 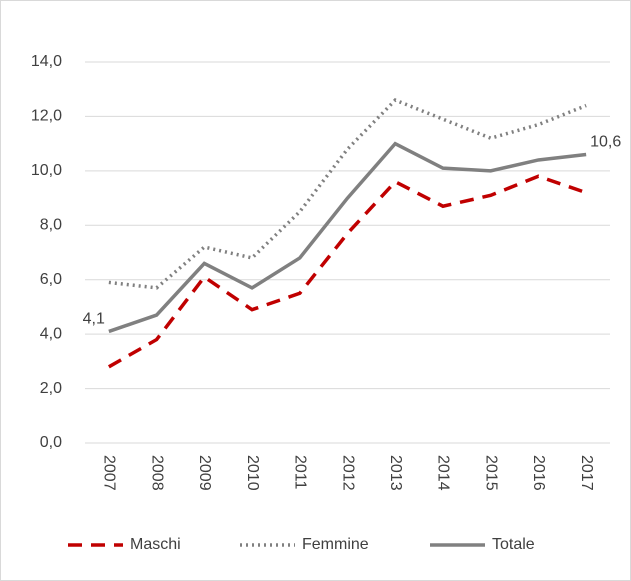 What do you see at coordinates (46, 116) in the screenshot?
I see `y-tick-label: 12,0` at bounding box center [46, 116].